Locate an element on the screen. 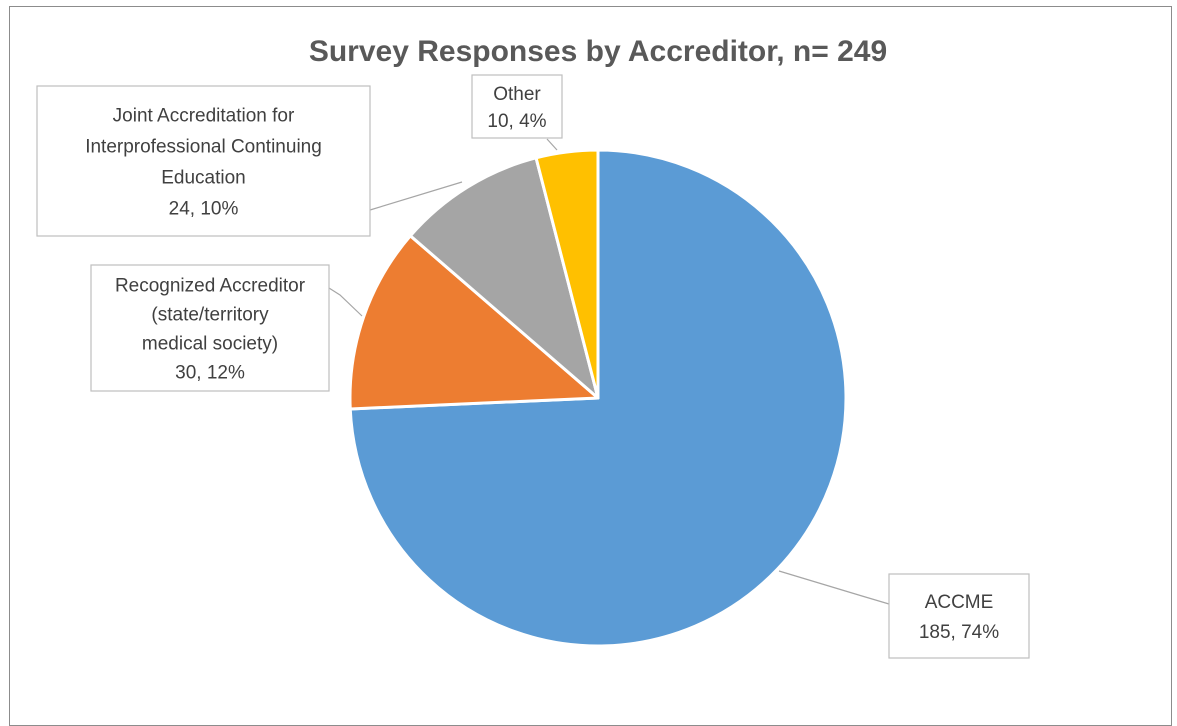  data-label-line-joint-accreditation: Joint Accreditation for is located at coordinates (204, 116).